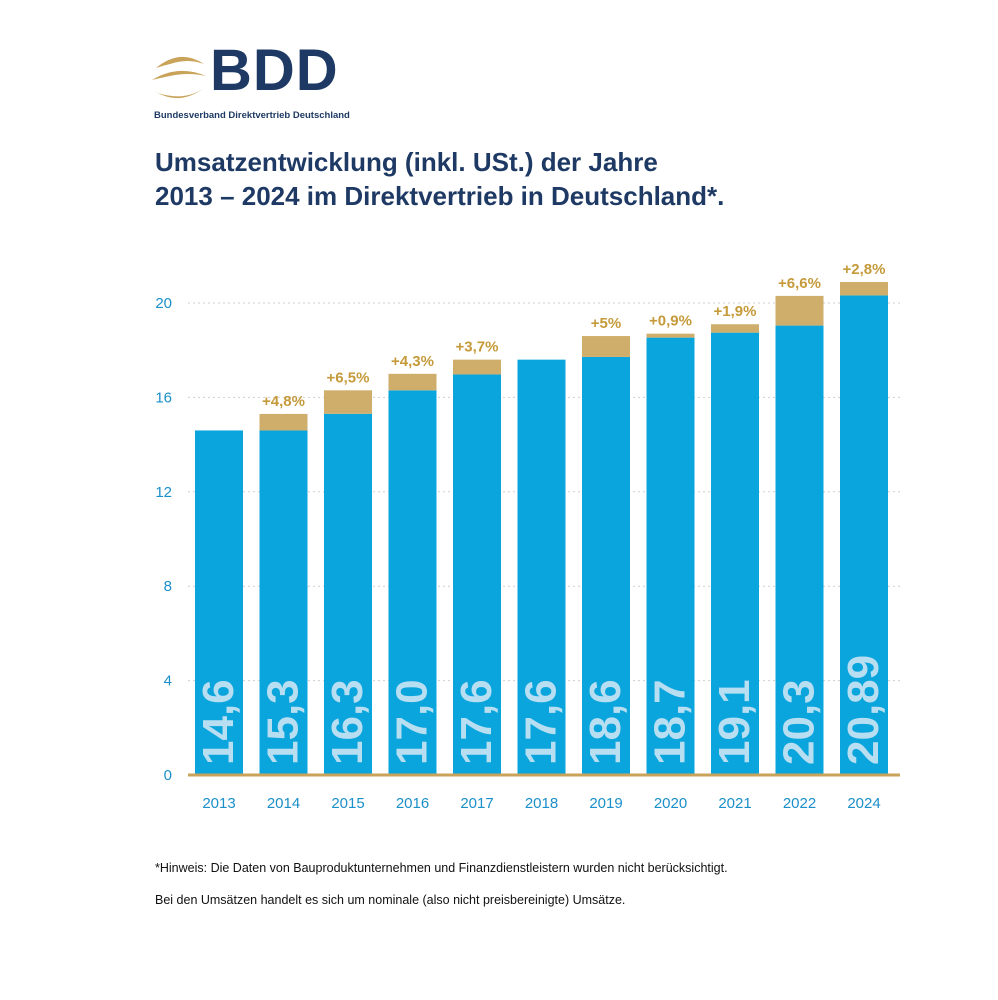  Describe the element at coordinates (864, 288) in the screenshot. I see `growth-segment-2024` at that location.